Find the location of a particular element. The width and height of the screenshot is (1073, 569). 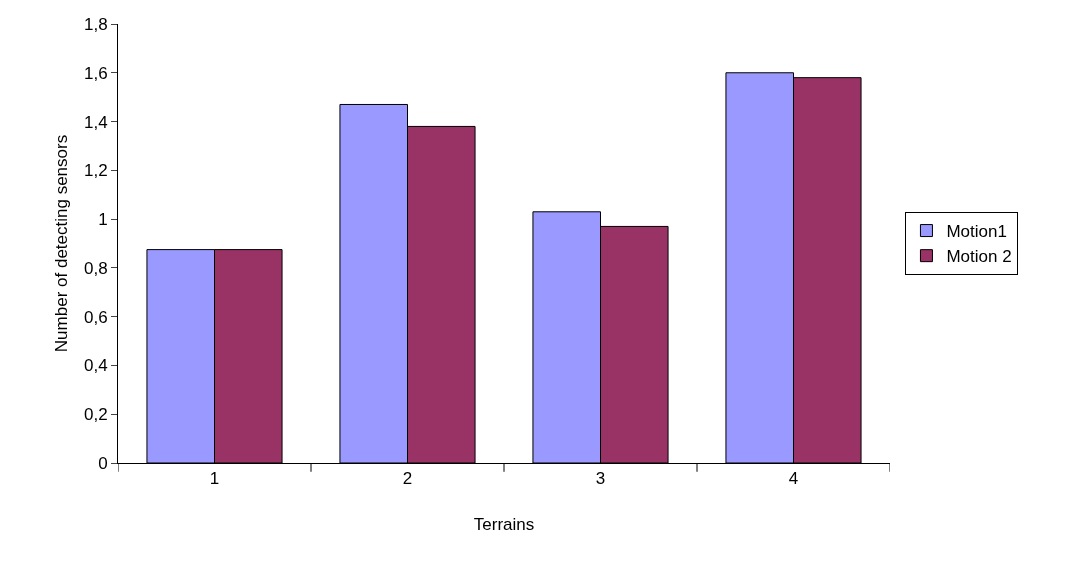

y-tick-label: 1,2 is located at coordinates (95, 171).